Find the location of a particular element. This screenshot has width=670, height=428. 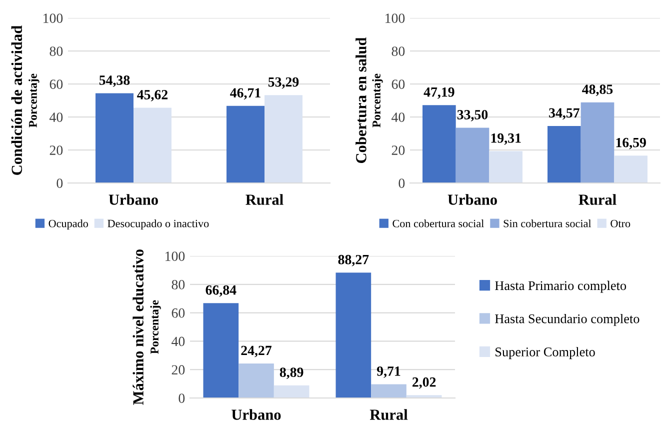

data-label: 2,02 is located at coordinates (424, 383).